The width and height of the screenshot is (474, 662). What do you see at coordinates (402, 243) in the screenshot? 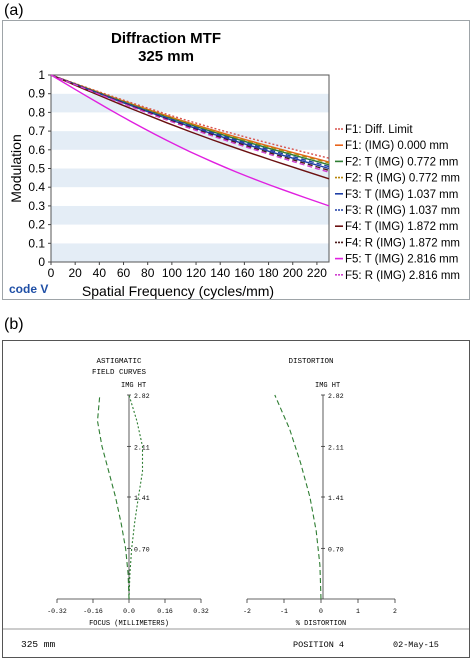
I see `legend-entry: F4: R (IMG) 1.872 mm` at bounding box center [402, 243].